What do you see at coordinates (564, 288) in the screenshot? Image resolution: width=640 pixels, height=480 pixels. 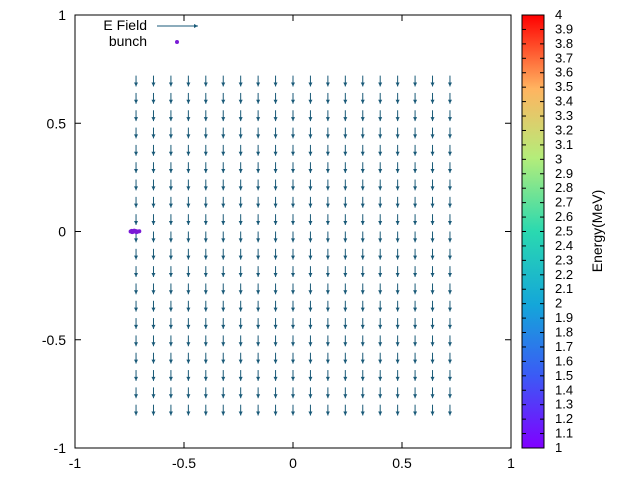 I see `colorbar-tick-label: 2.1` at bounding box center [564, 288].